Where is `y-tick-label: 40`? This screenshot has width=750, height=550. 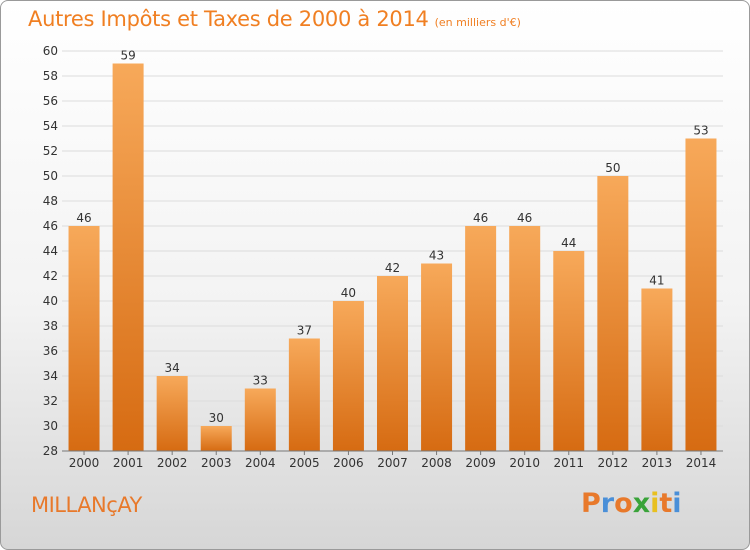 y-tick-label: 40 is located at coordinates (50, 301).